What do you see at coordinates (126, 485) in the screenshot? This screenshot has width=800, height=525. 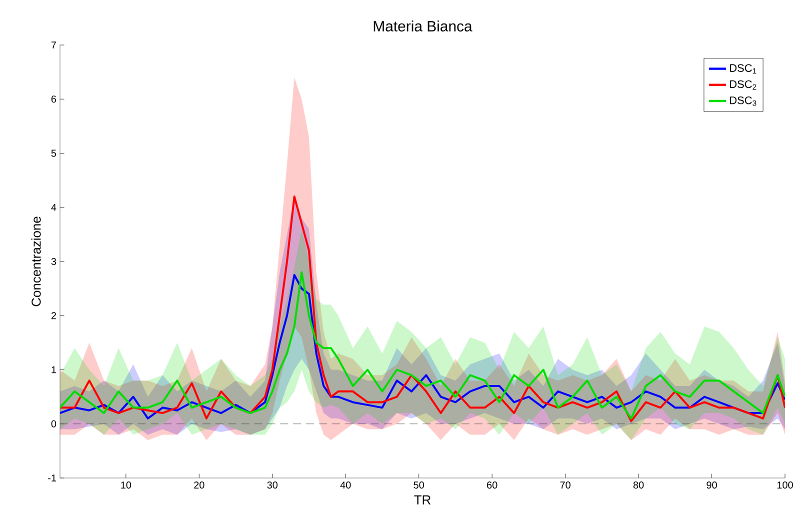 I see `x-tick-label: 10` at bounding box center [126, 485].